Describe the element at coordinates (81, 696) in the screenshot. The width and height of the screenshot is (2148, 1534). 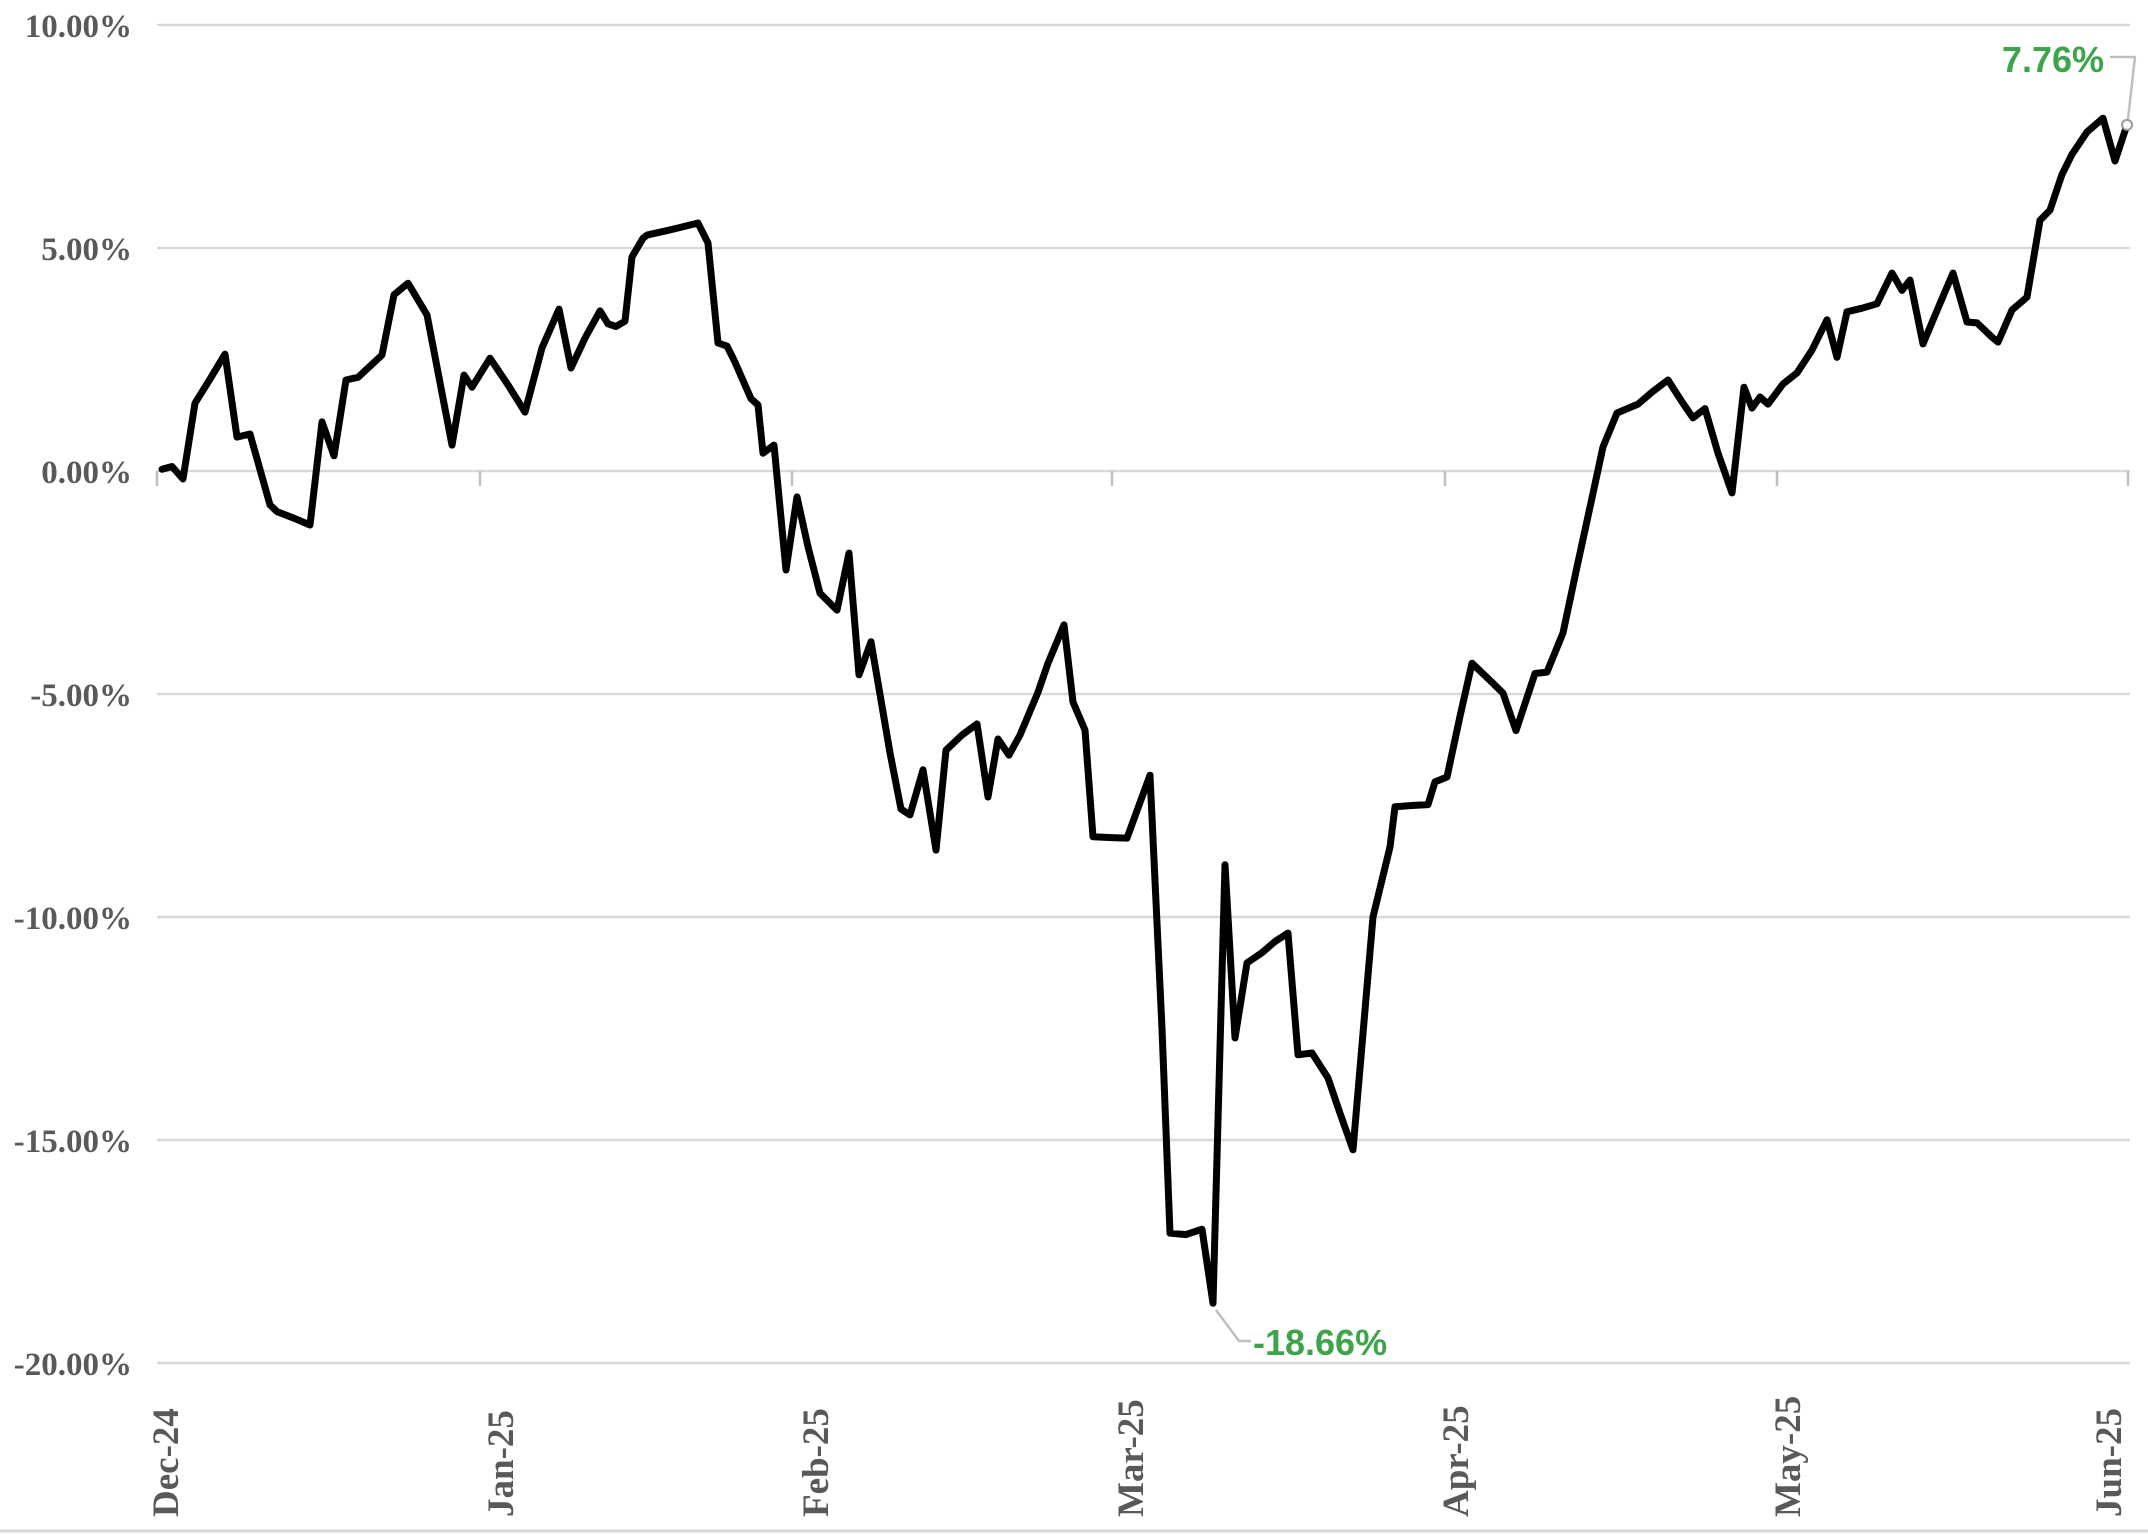
I see `y-axis-tick-label: -5.00%` at that location.